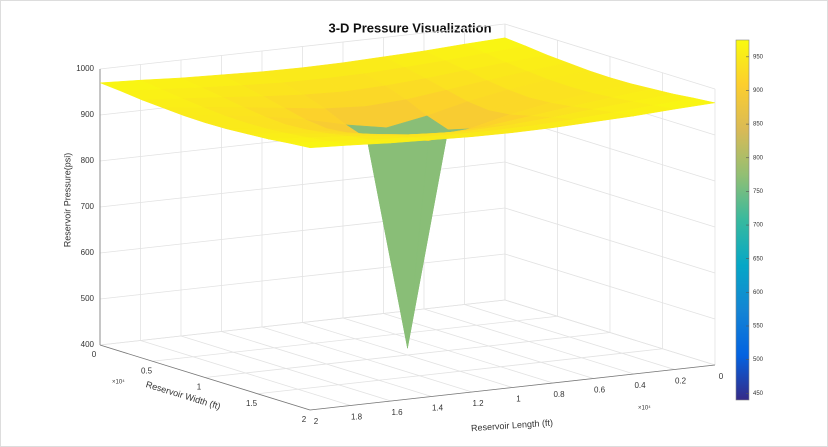 The width and height of the screenshot is (828, 447). I want to click on y-tick-label: 0, so click(94, 354).